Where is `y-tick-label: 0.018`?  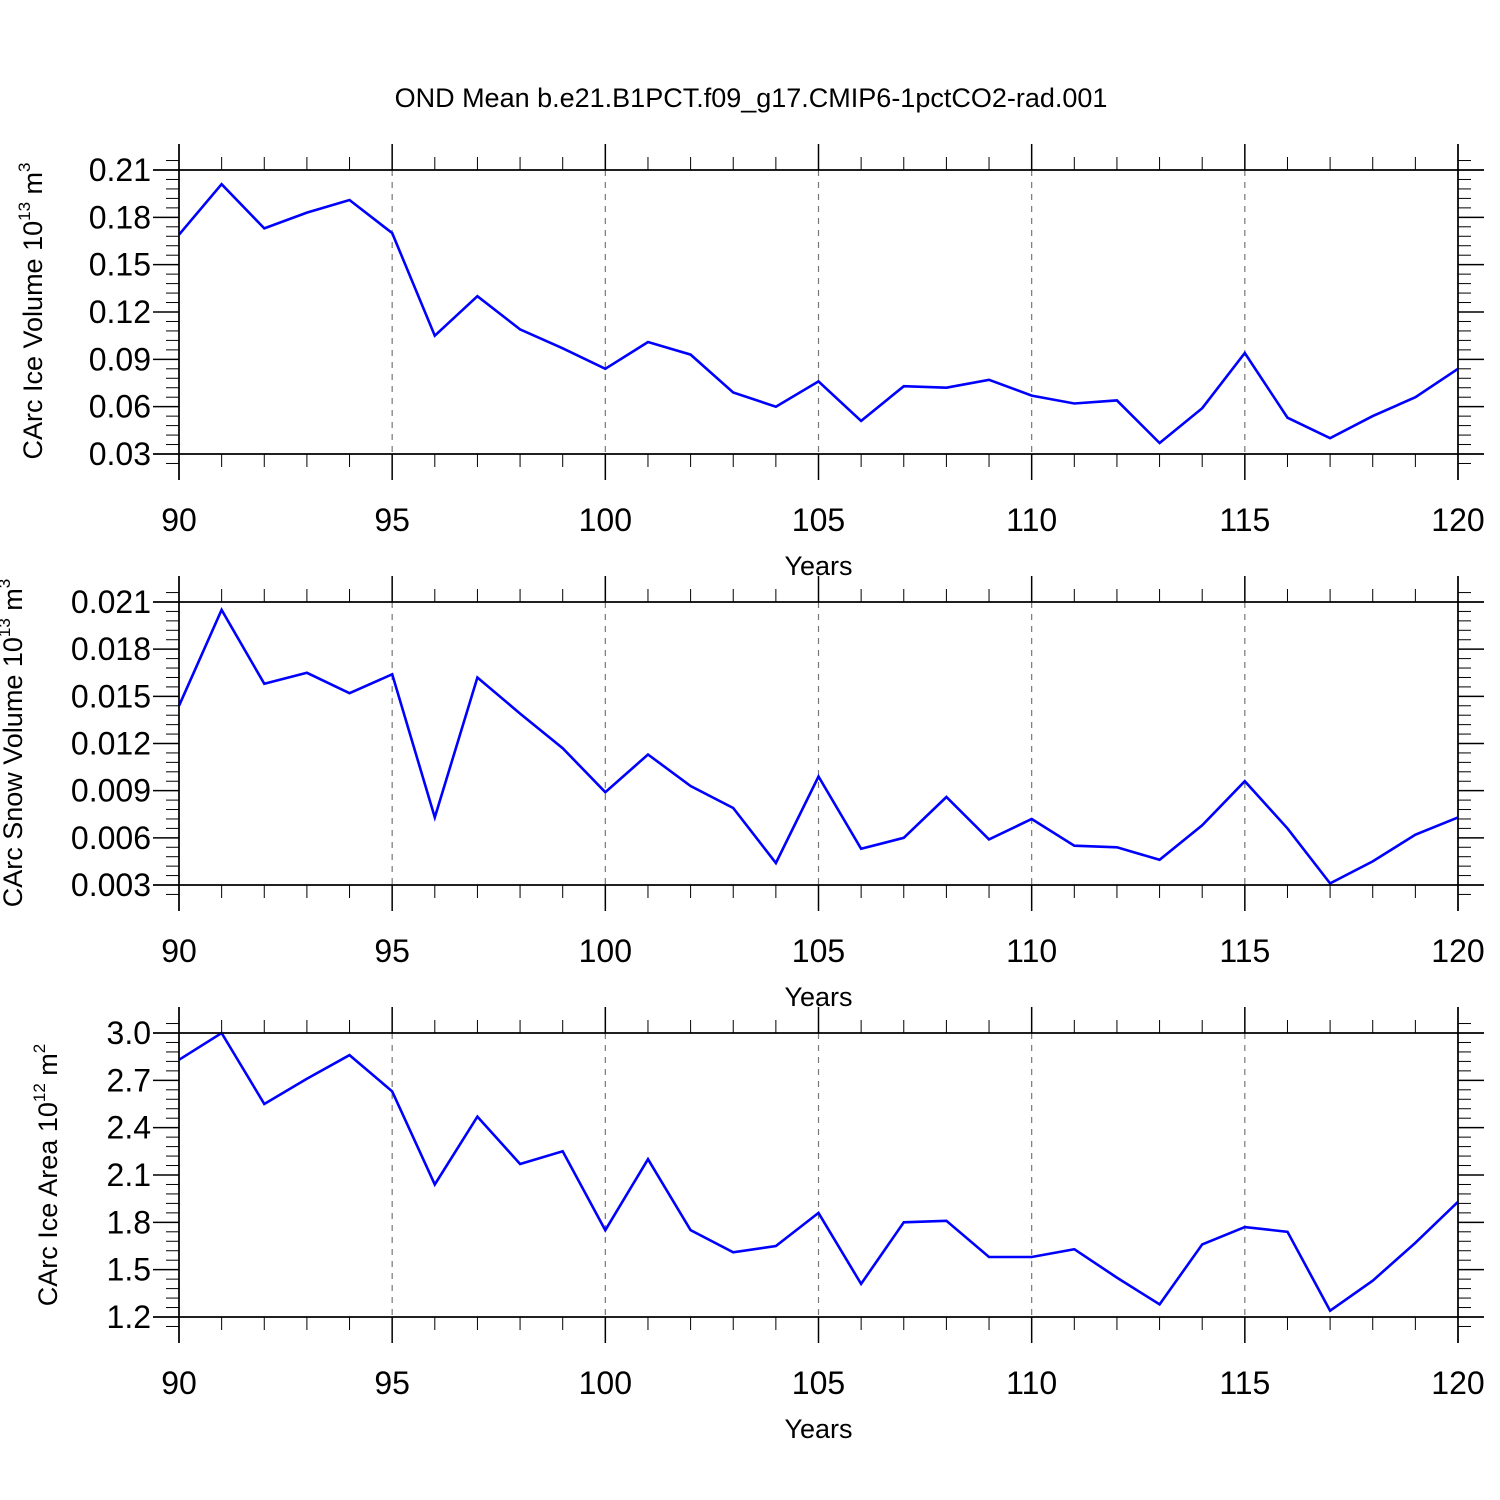
y-tick-label: 0.018 is located at coordinates (111, 649).